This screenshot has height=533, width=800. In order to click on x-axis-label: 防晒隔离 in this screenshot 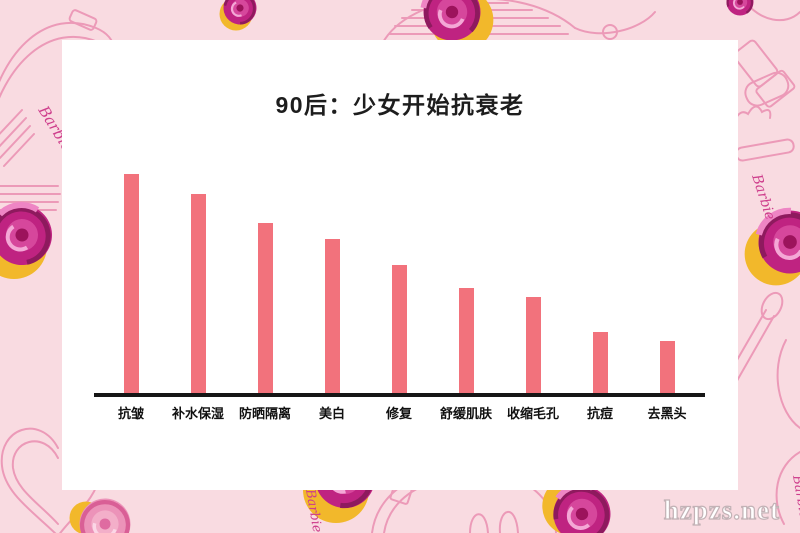, I will do `click(264, 413)`.